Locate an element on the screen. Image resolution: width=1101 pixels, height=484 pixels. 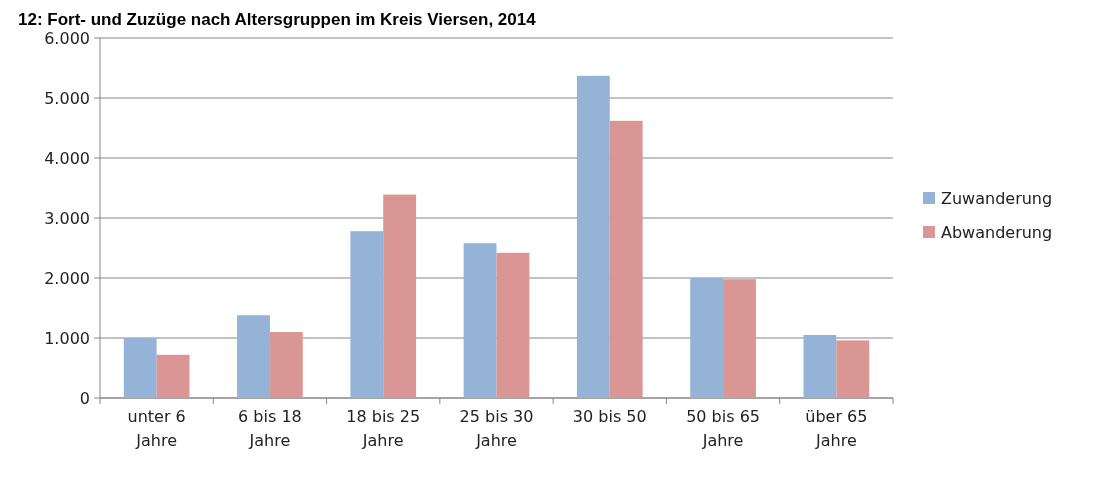
x-tick-label: 25 bis 30 Jahre is located at coordinates (496, 428).